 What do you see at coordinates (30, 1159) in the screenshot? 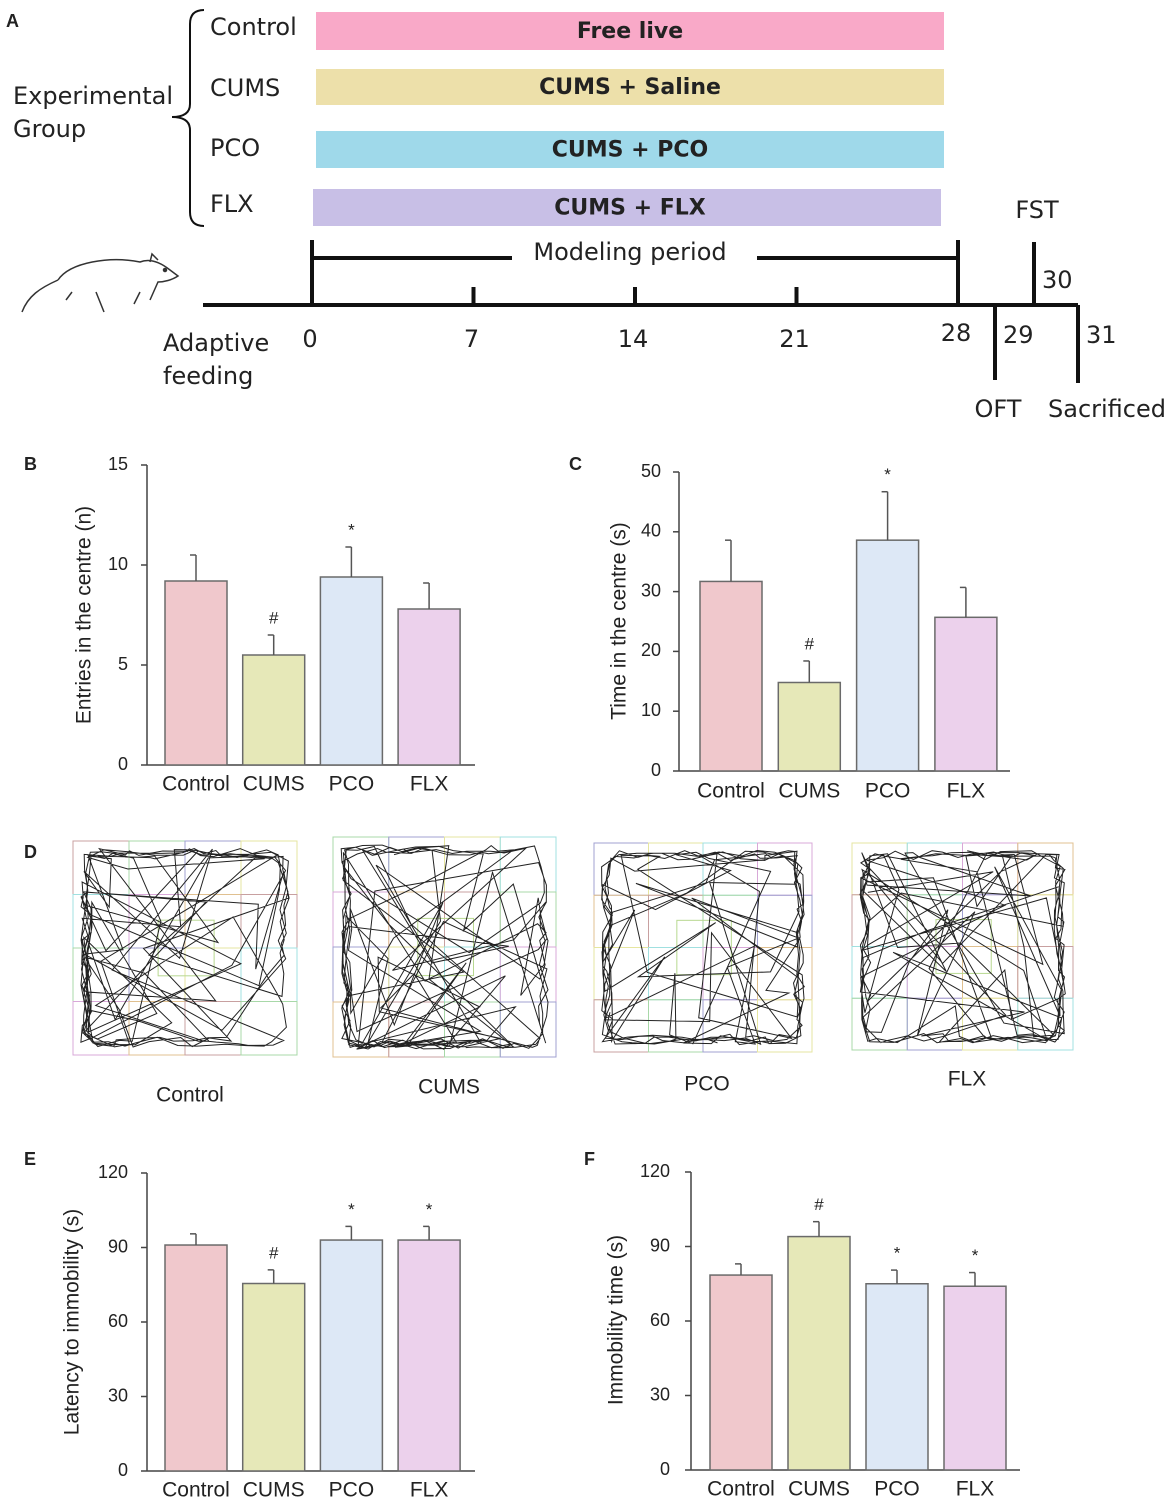
I see `panel-label: E` at bounding box center [30, 1159].